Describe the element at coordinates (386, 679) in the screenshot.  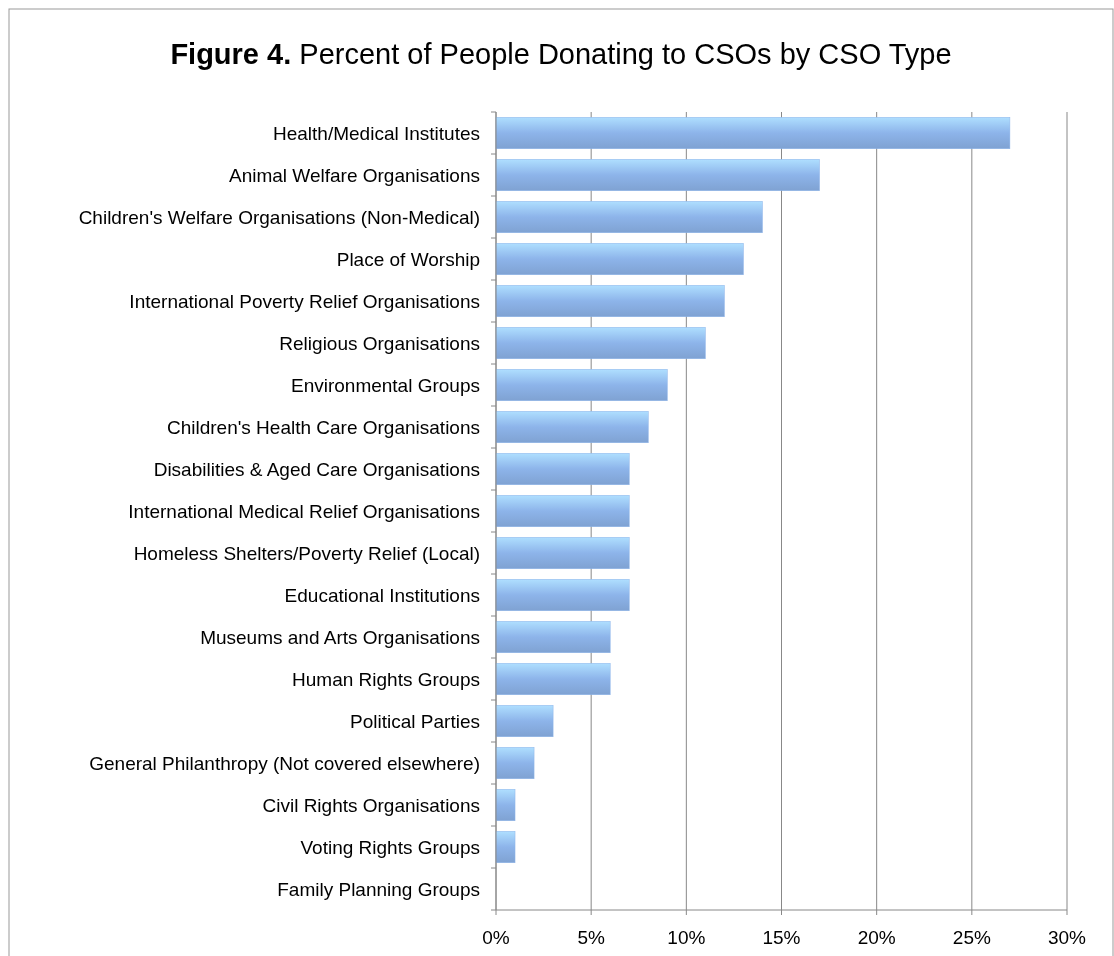
I see `y-tick-label: Human Rights Groups` at that location.